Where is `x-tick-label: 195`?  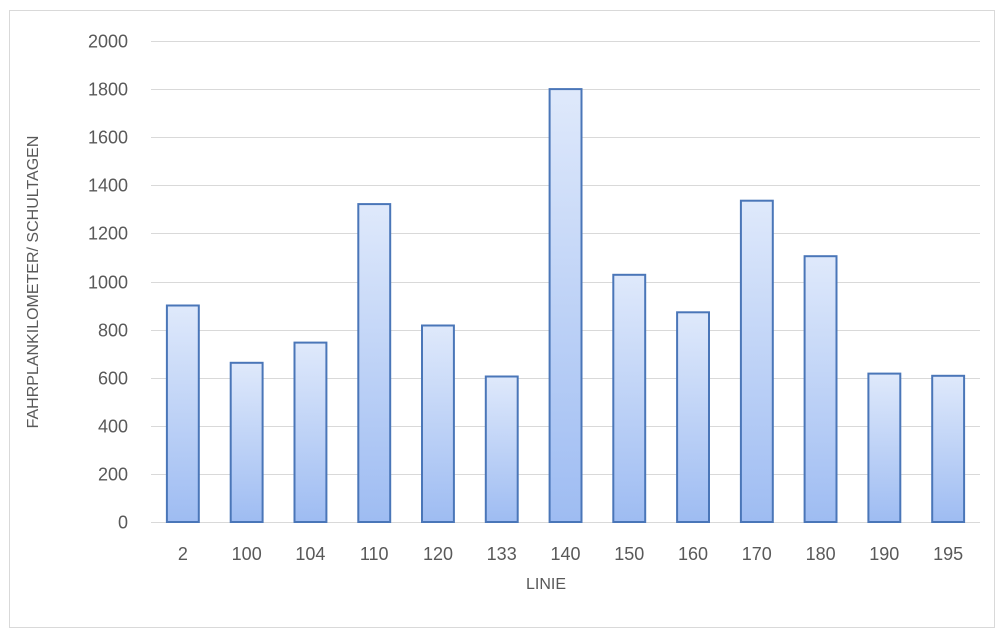 x-tick-label: 195 is located at coordinates (948, 554).